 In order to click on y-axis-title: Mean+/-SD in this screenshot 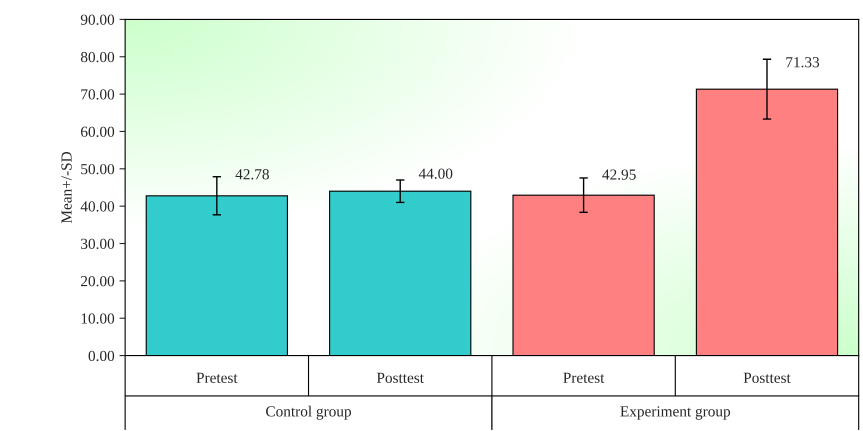, I will do `click(66, 188)`.